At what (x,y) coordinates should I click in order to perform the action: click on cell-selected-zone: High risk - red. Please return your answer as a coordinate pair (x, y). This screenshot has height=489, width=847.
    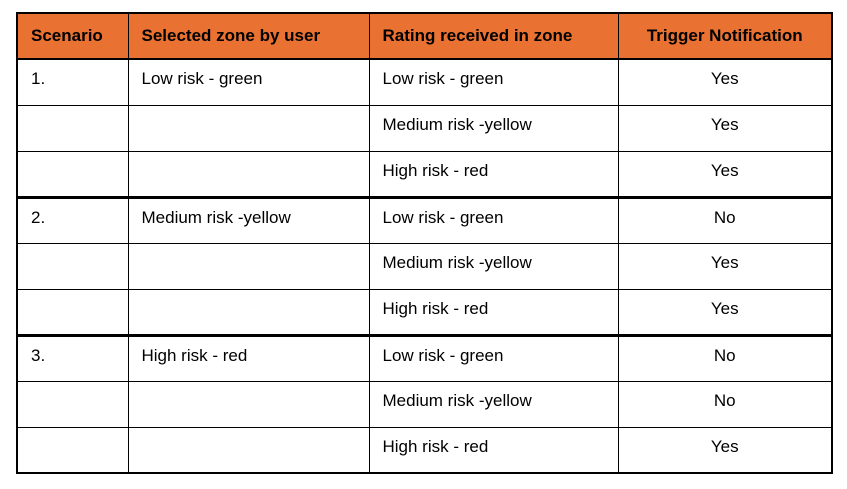
    Looking at the image, I should click on (248, 357).